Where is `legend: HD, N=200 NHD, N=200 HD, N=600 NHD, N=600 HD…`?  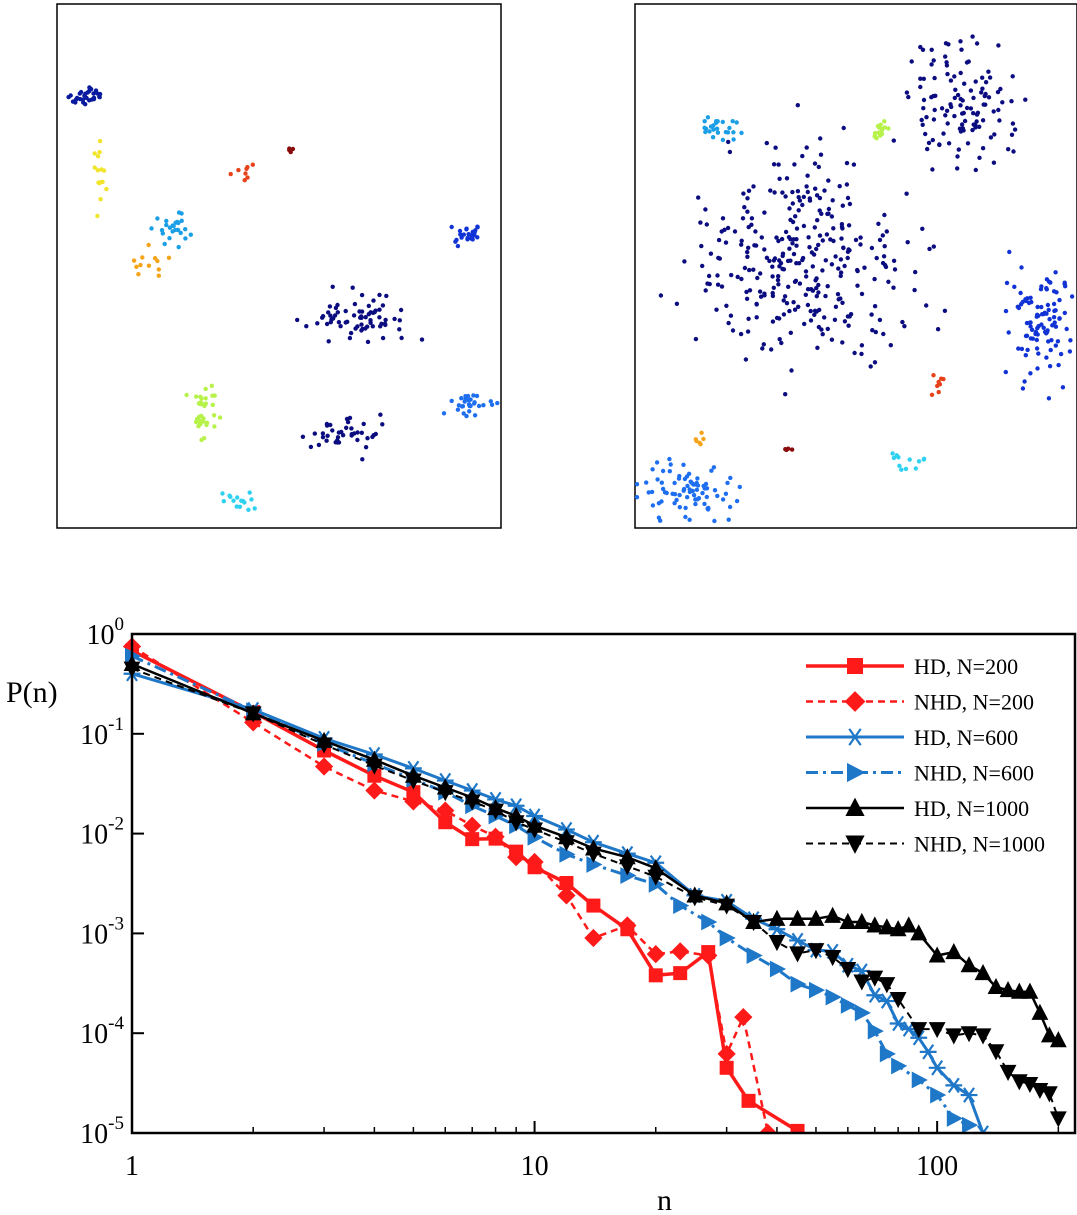 legend: HD, N=200 NHD, N=200 HD, N=600 NHD, N=600 HD… is located at coordinates (925, 755).